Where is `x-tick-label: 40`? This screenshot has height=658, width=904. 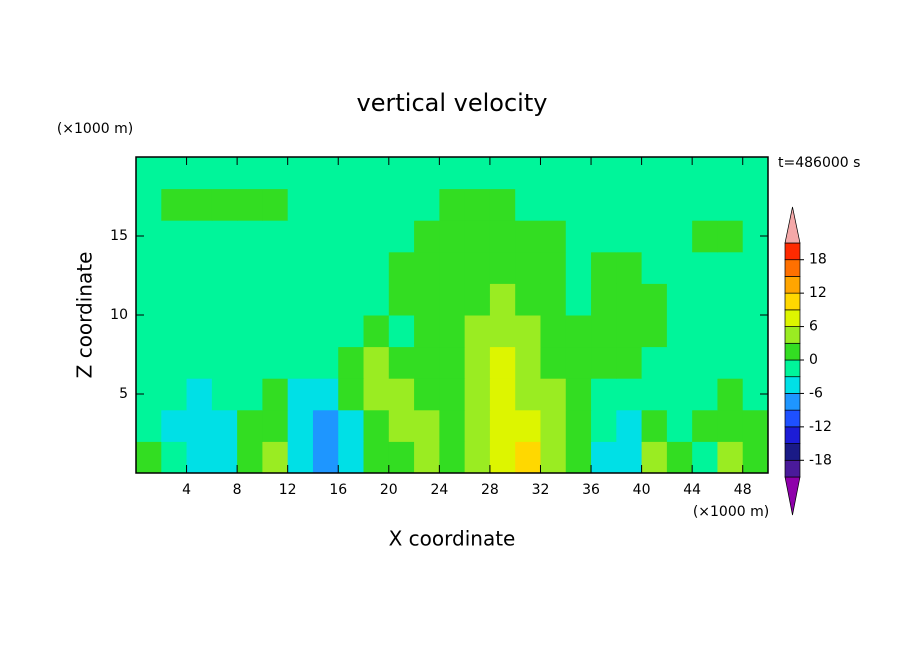
x-tick-label: 40 is located at coordinates (642, 490).